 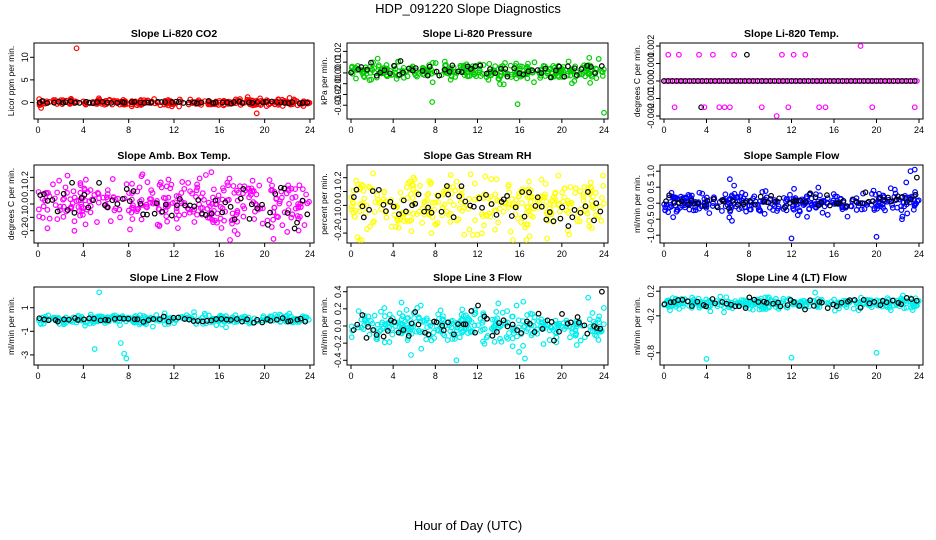 I want to click on y-tick-label: -0.8, so click(x=651, y=353).